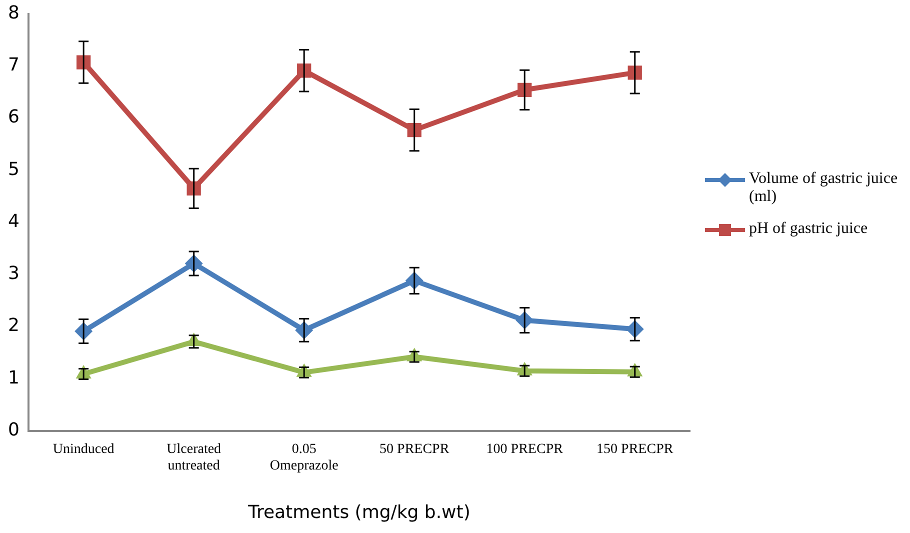  I want to click on x-axis-title: Treatments (mg/kg b.wt), so click(358, 512).